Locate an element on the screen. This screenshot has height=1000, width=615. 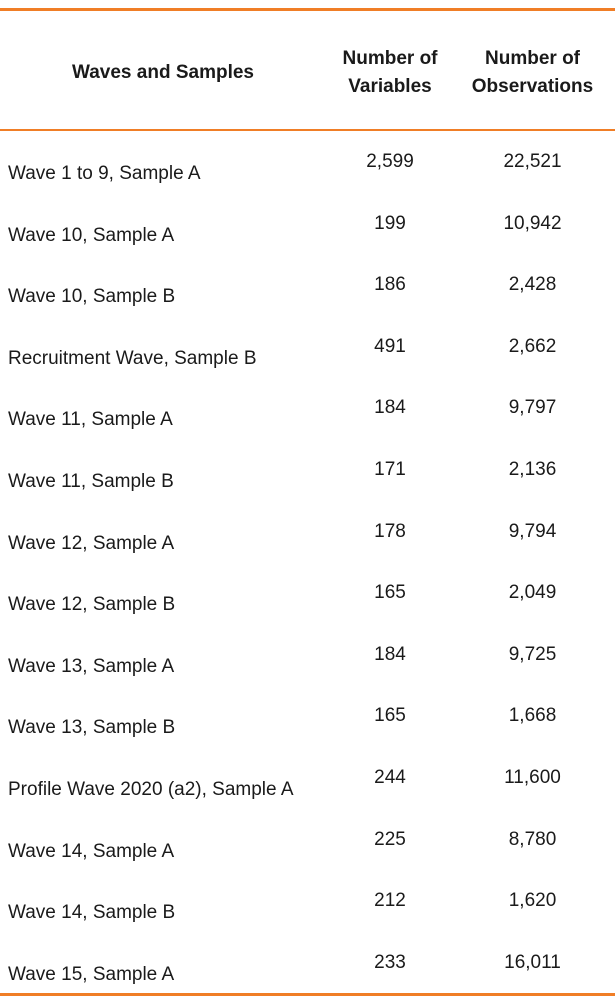
table-row: Wave 10, Sample B 186 2,428 is located at coordinates (307, 285).